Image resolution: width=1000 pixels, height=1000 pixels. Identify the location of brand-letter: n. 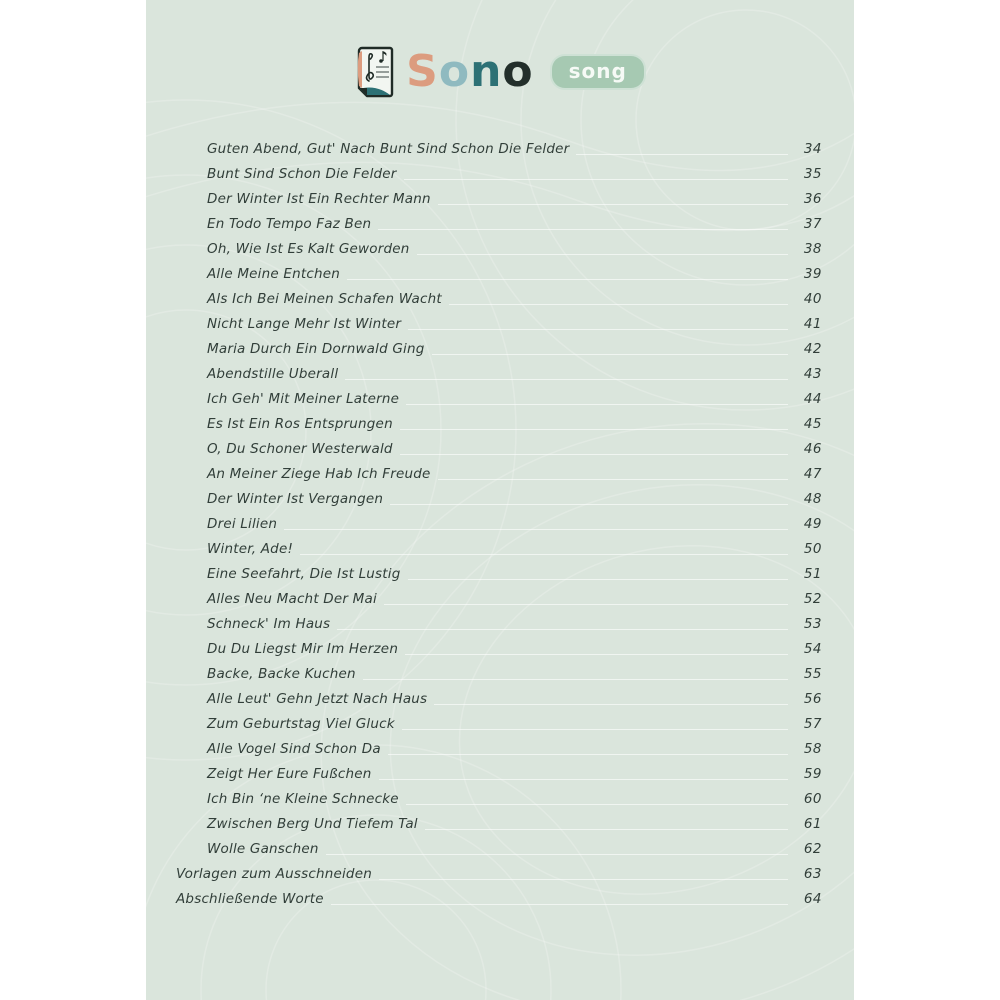
(486, 71).